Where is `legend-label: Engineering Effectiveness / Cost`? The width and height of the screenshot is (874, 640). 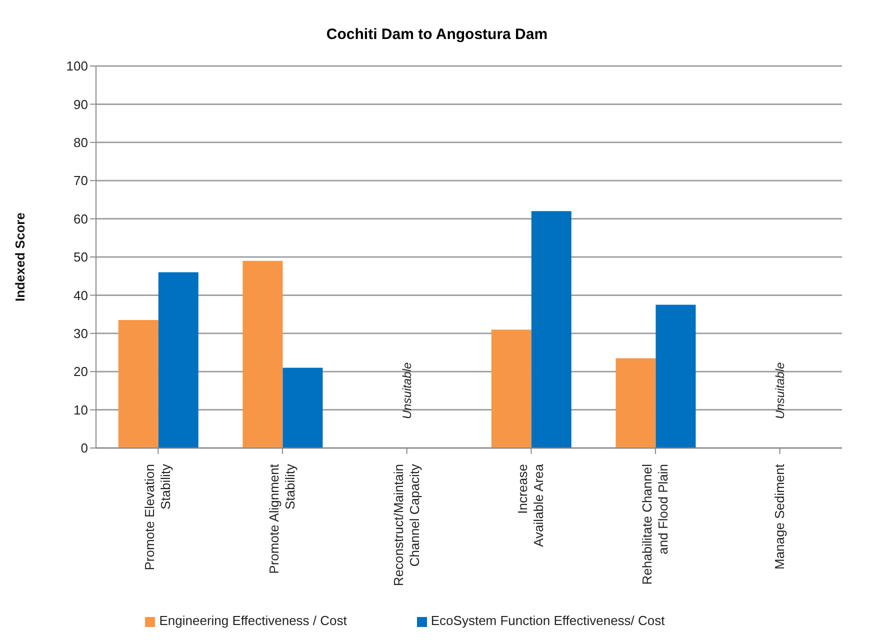
legend-label: Engineering Effectiveness / Cost is located at coordinates (253, 620).